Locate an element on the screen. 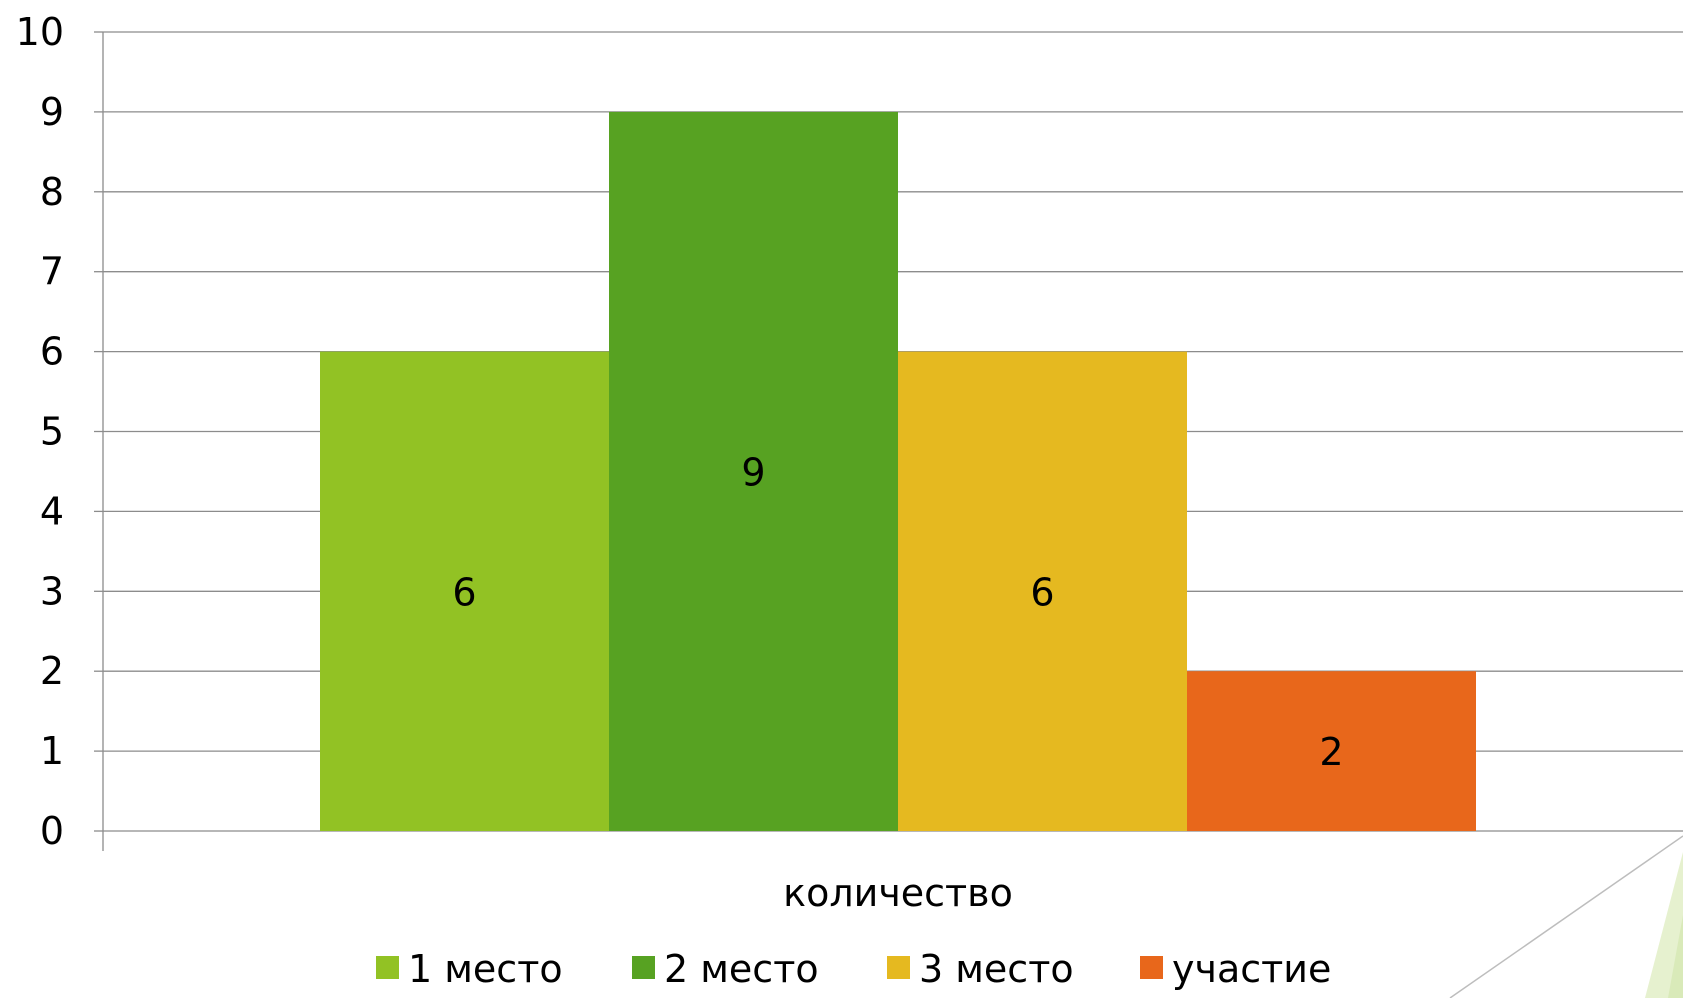  decorative-diagonal-line is located at coordinates (1566, 917).